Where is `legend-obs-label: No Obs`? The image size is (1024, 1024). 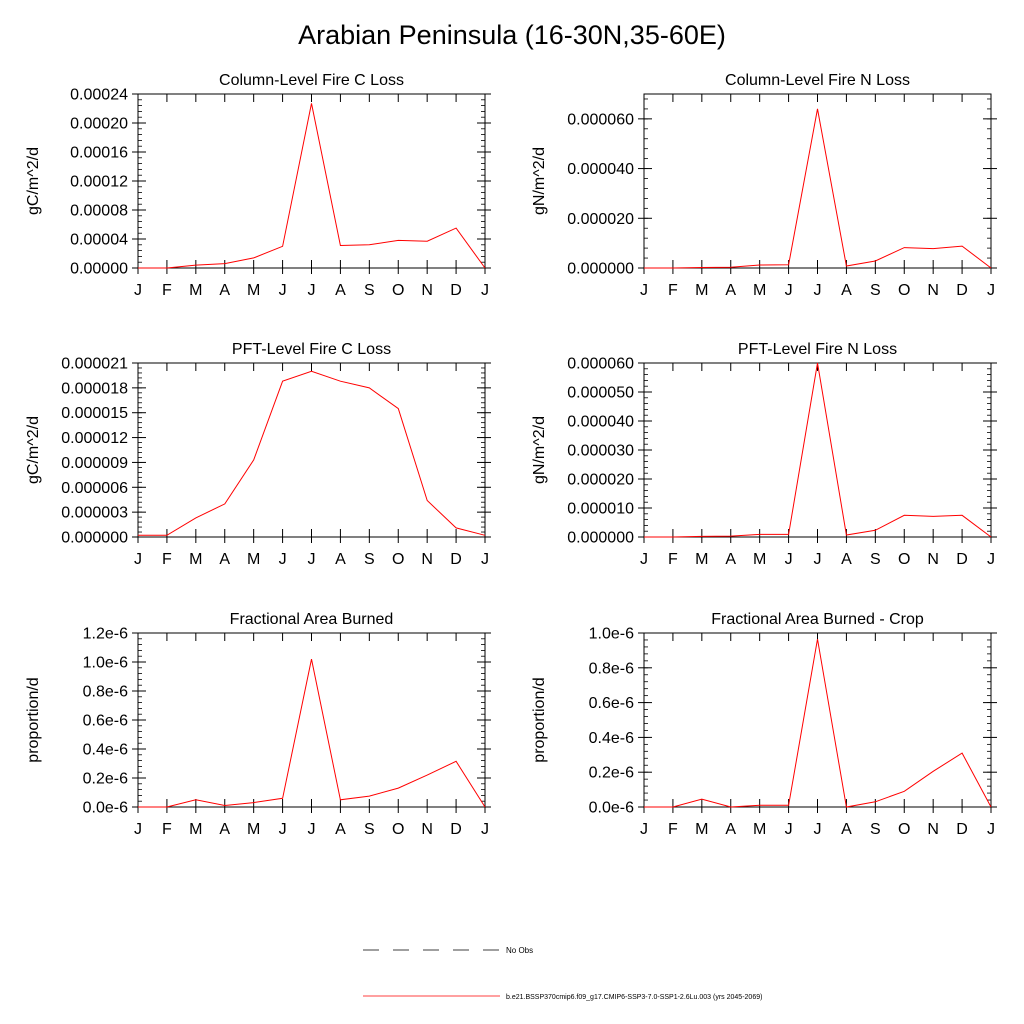 legend-obs-label: No Obs is located at coordinates (519, 950).